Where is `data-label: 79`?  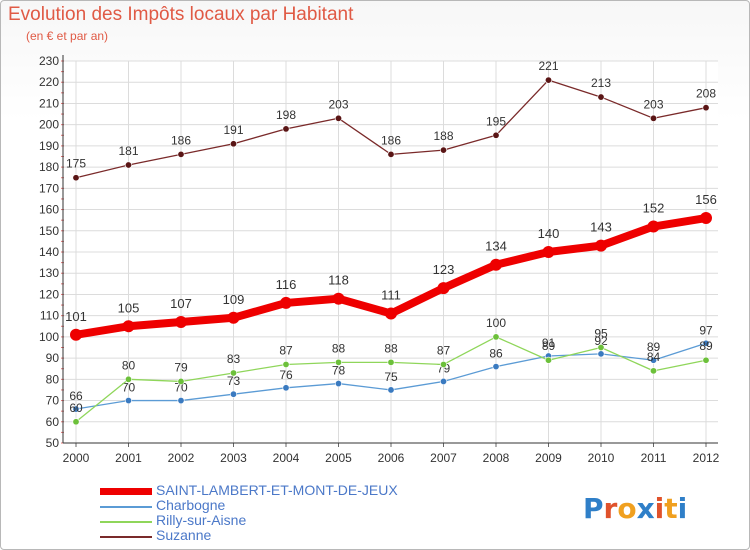
data-label: 79 is located at coordinates (181, 367).